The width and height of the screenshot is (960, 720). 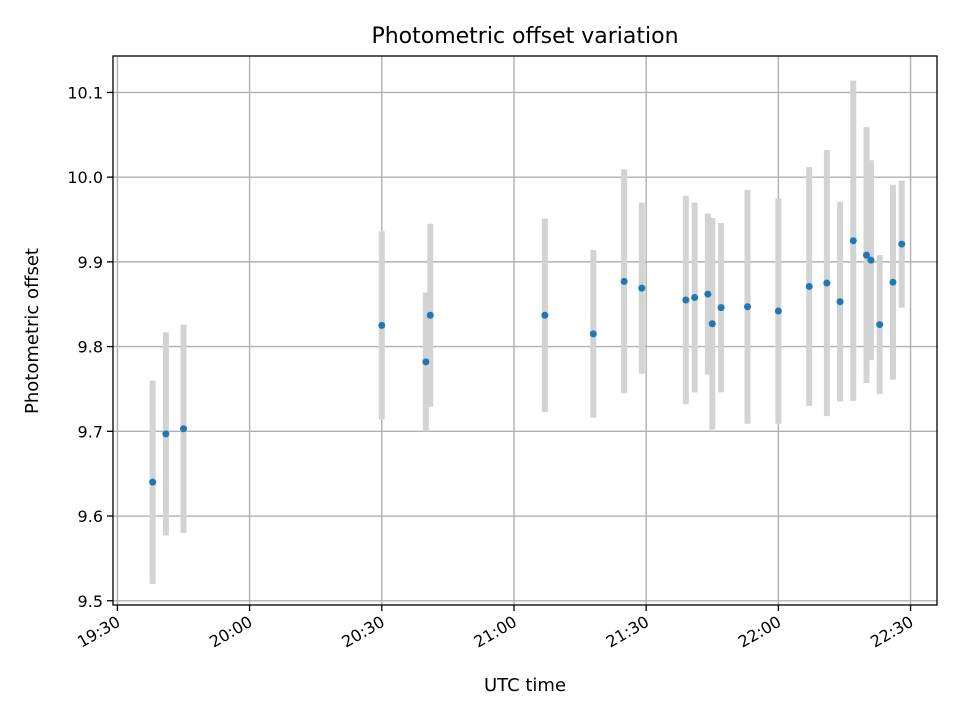 I want to click on y-tick-label: 9.7, so click(x=90, y=431).